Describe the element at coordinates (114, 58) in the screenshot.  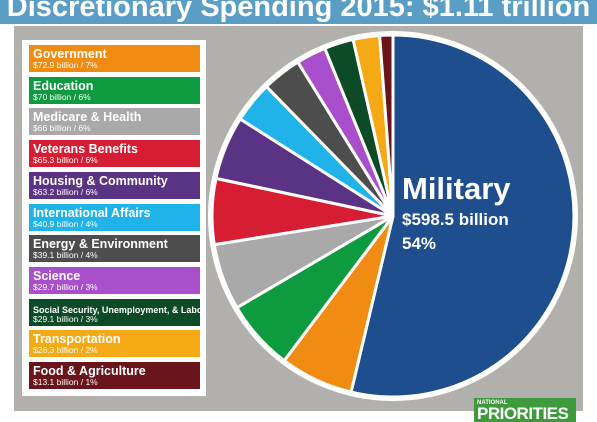
I see `legend-item: Government $72.9 billion / 7%` at that location.